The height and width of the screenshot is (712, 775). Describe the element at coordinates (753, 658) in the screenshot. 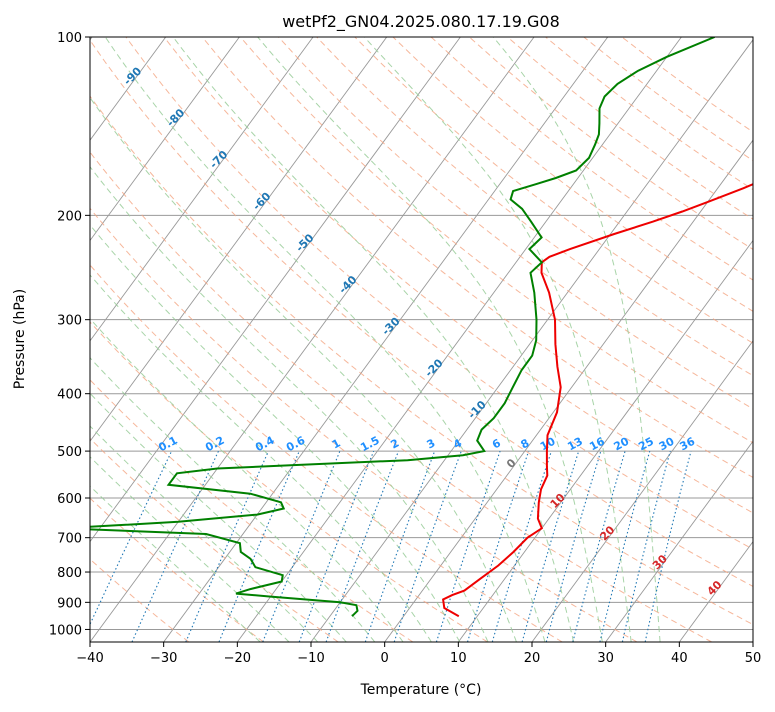

I see `x-tick-label: 50` at that location.